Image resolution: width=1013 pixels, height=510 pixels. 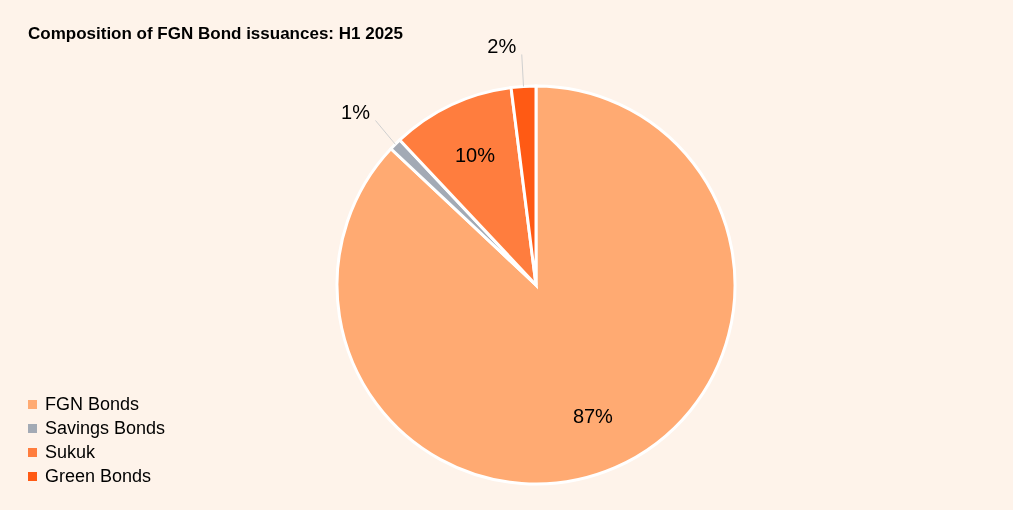 What do you see at coordinates (70, 452) in the screenshot?
I see `legend-label: Sukuk` at bounding box center [70, 452].